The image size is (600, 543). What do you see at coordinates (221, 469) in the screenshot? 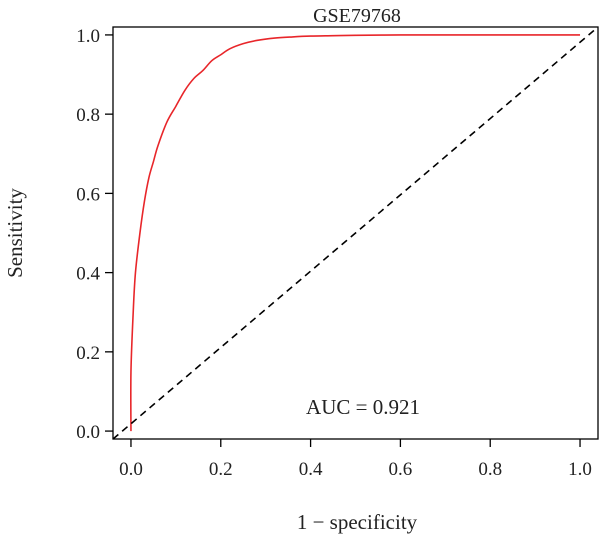
I see `x-tick-label: 0.2` at bounding box center [221, 469].